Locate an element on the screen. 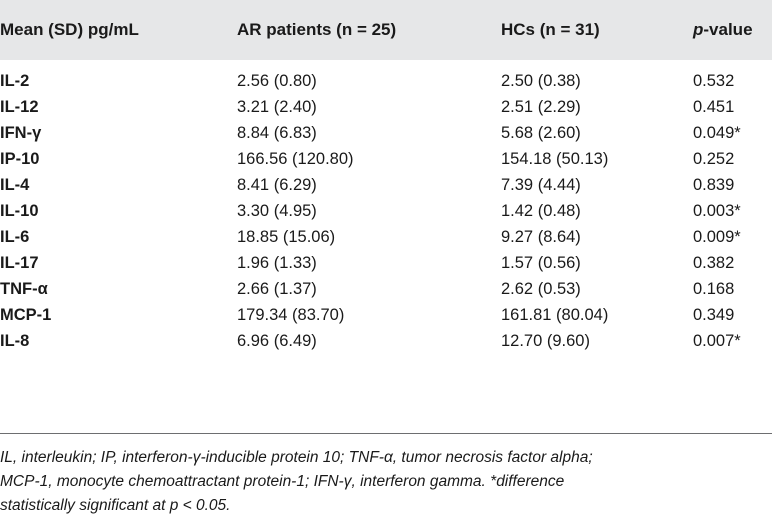 The width and height of the screenshot is (772, 518). cytokine-name-cell: IFN-γ is located at coordinates (21, 132).